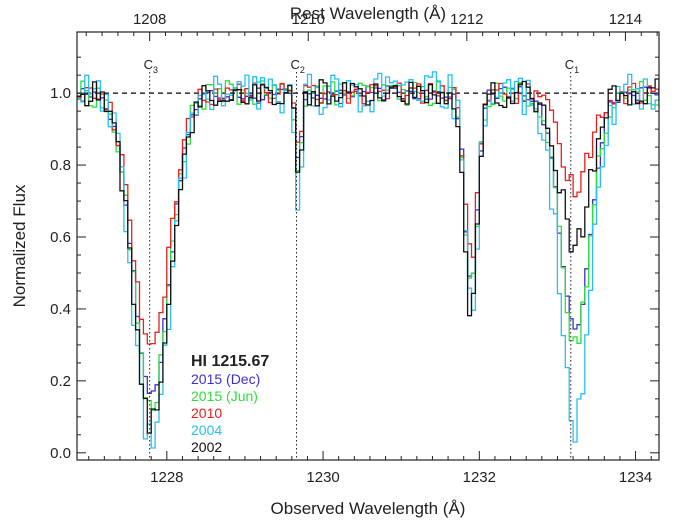 Image resolution: width=683 pixels, height=520 pixels. Describe the element at coordinates (19, 245) in the screenshot. I see `y-axis-title: Normalized Flux` at that location.